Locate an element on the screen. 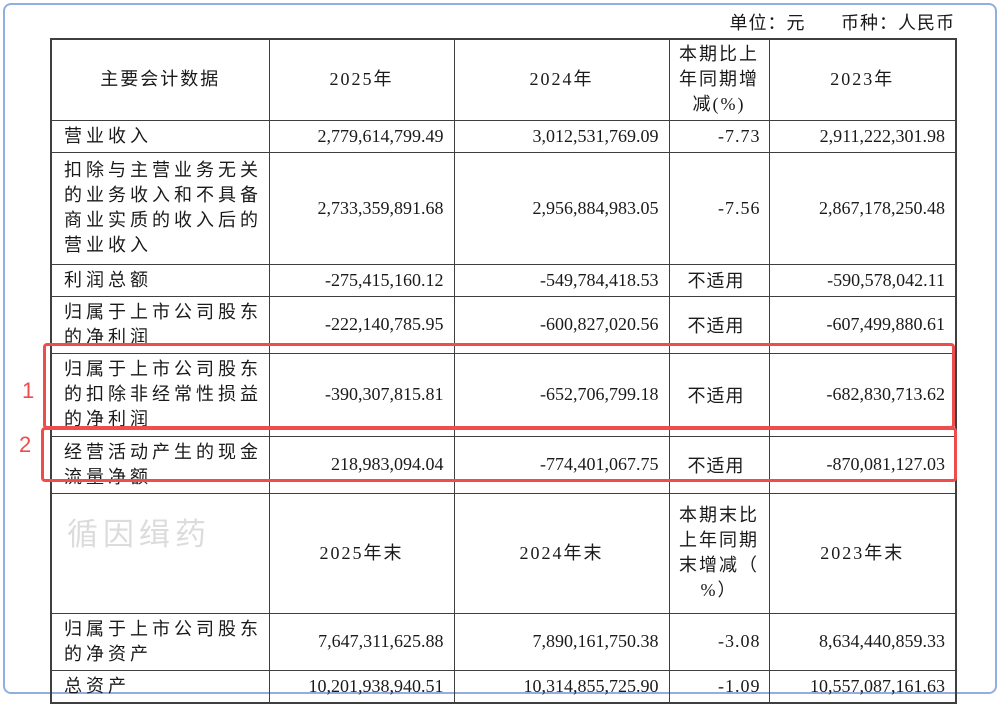  header-2025: 2025年 is located at coordinates (361, 79).